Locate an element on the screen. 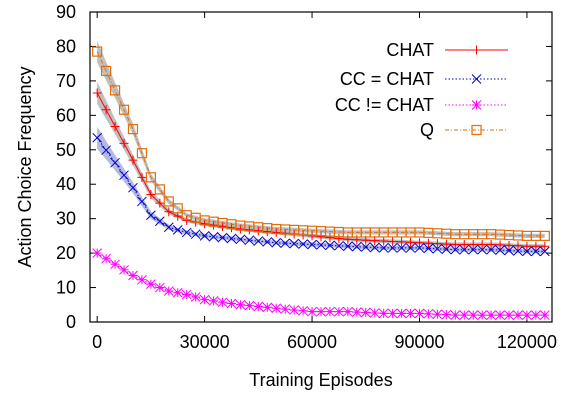 This screenshot has width=574, height=393. x-tick-label: 60000 is located at coordinates (312, 342).